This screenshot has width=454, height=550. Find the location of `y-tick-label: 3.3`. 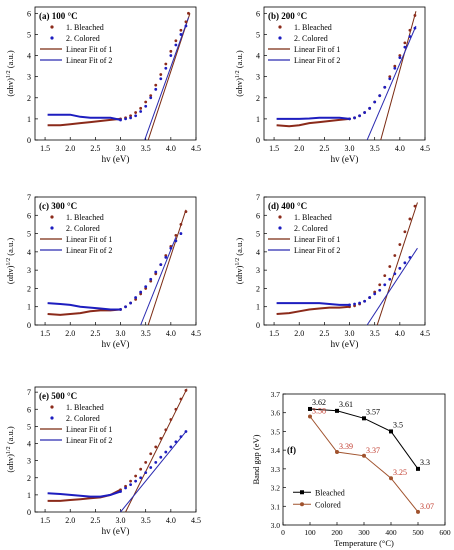

y-tick-label: 3.3 is located at coordinates (276, 469).